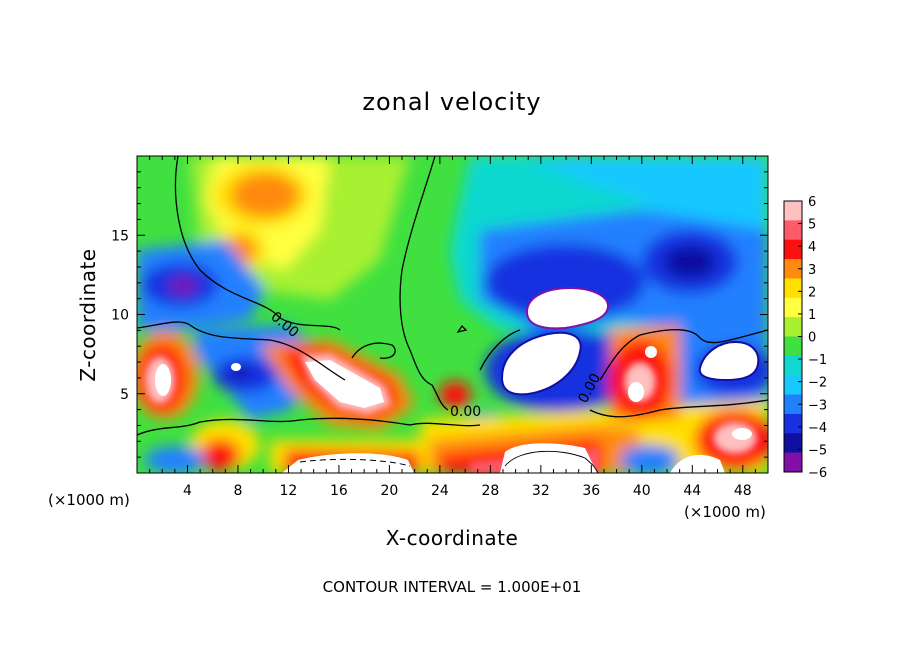 This screenshot has width=904, height=654. What do you see at coordinates (124, 395) in the screenshot?
I see `y-tick-label: 5` at bounding box center [124, 395].